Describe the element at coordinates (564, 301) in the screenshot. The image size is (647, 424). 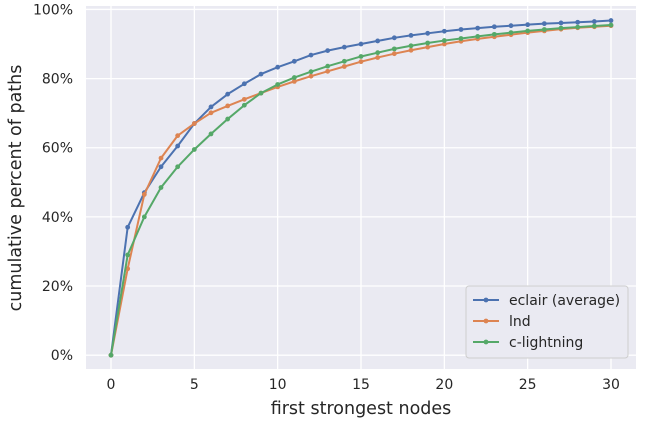
I see `legend-label: eclair (average)` at that location.